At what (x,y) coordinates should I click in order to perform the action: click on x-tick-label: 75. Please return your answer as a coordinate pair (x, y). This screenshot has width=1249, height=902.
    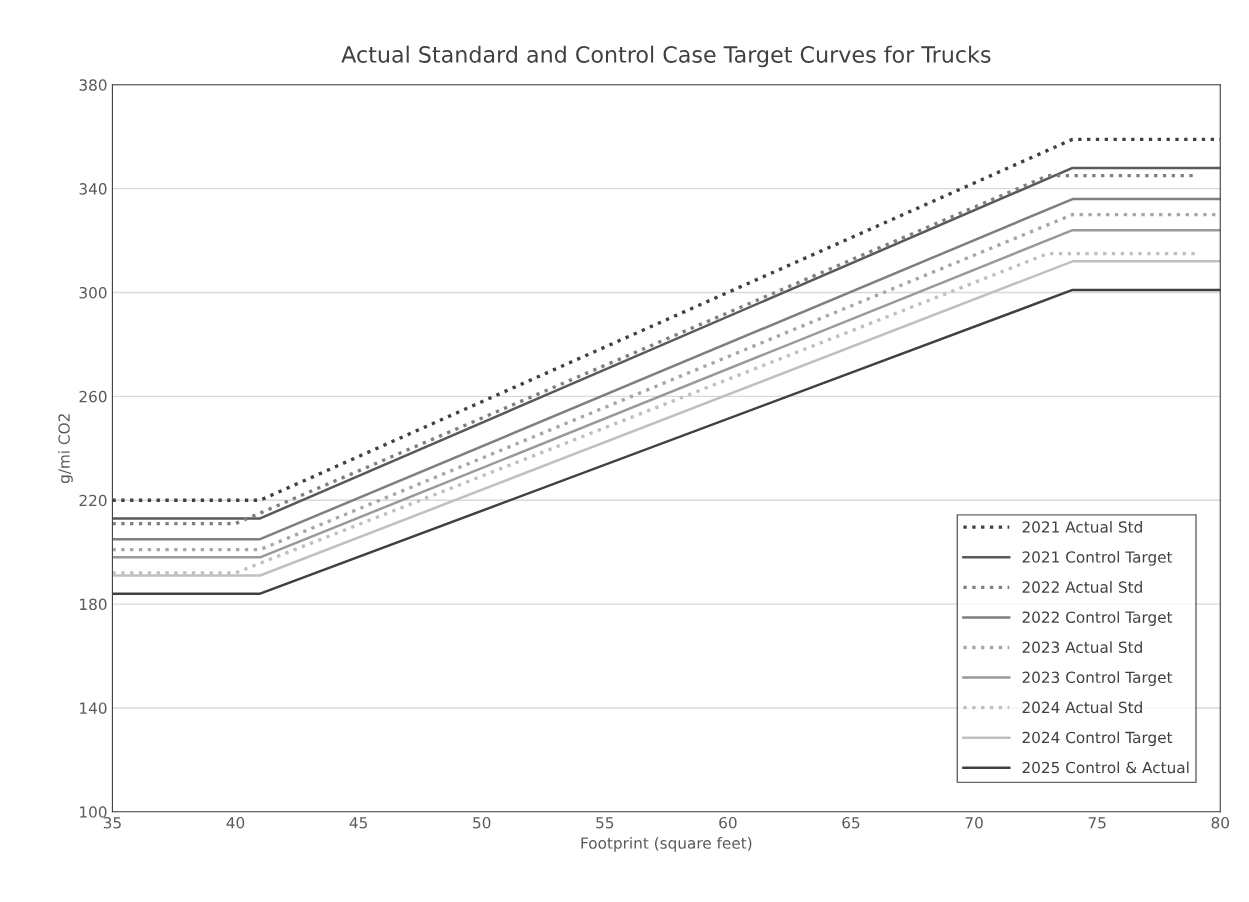
    Looking at the image, I should click on (1097, 823).